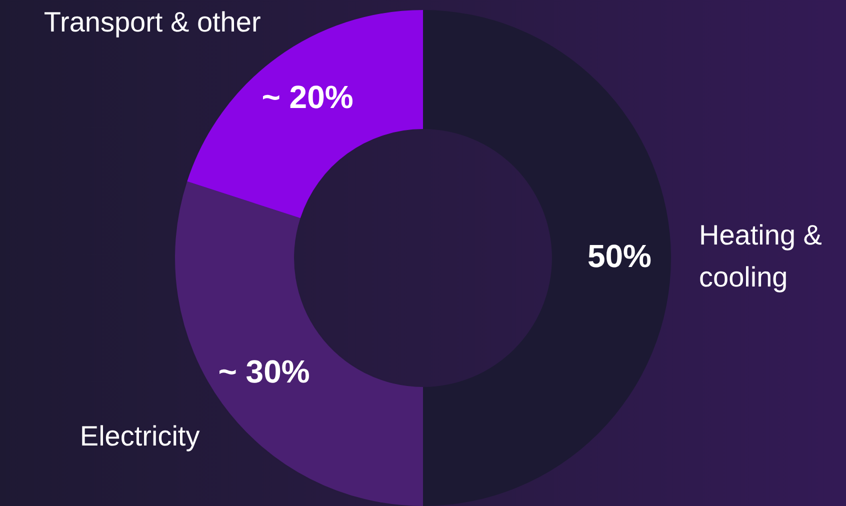 Image resolution: width=846 pixels, height=506 pixels. What do you see at coordinates (308, 96) in the screenshot?
I see `data-label: ~ 20%` at bounding box center [308, 96].